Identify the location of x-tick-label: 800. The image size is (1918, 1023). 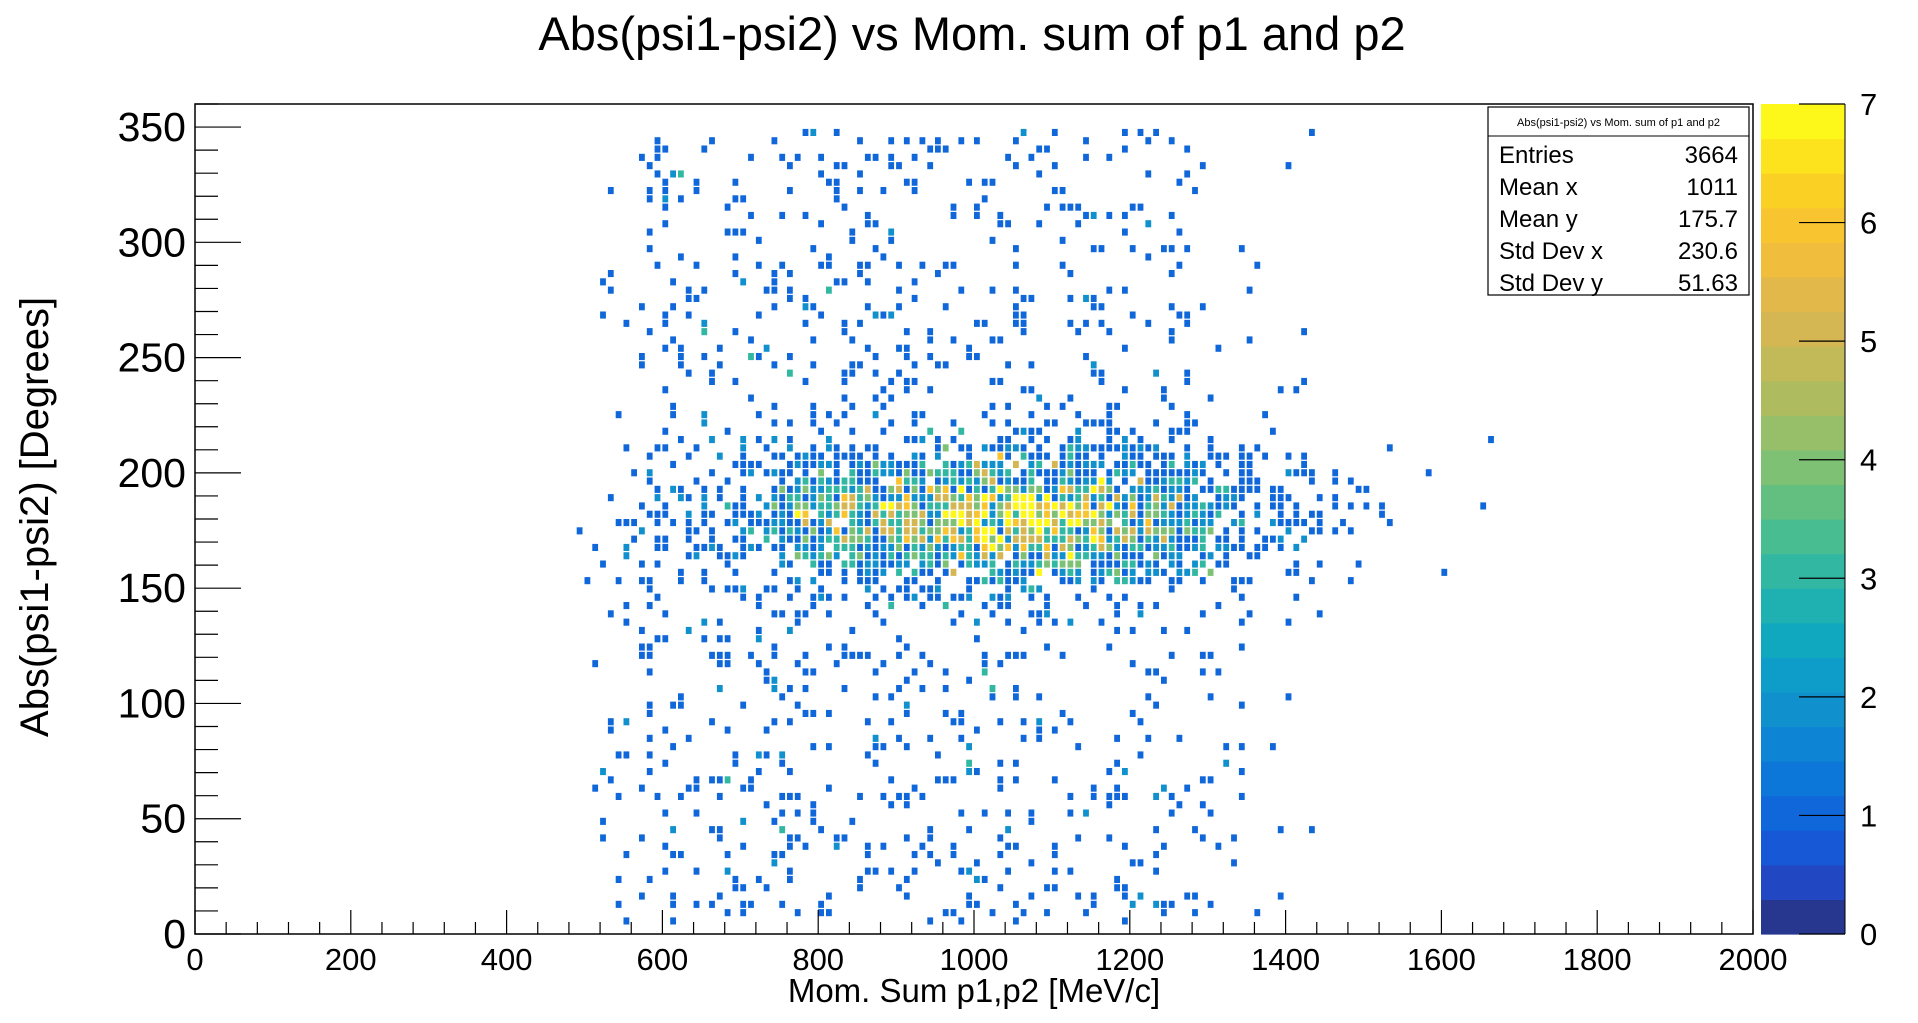
(818, 959).